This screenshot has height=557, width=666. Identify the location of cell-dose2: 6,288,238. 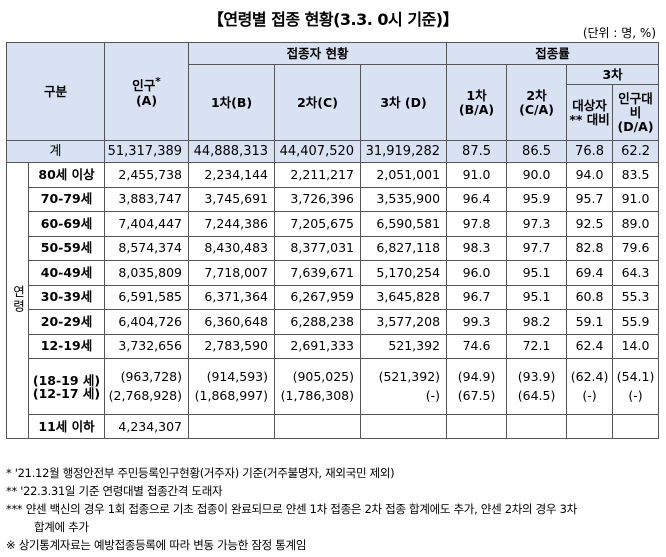
(318, 322).